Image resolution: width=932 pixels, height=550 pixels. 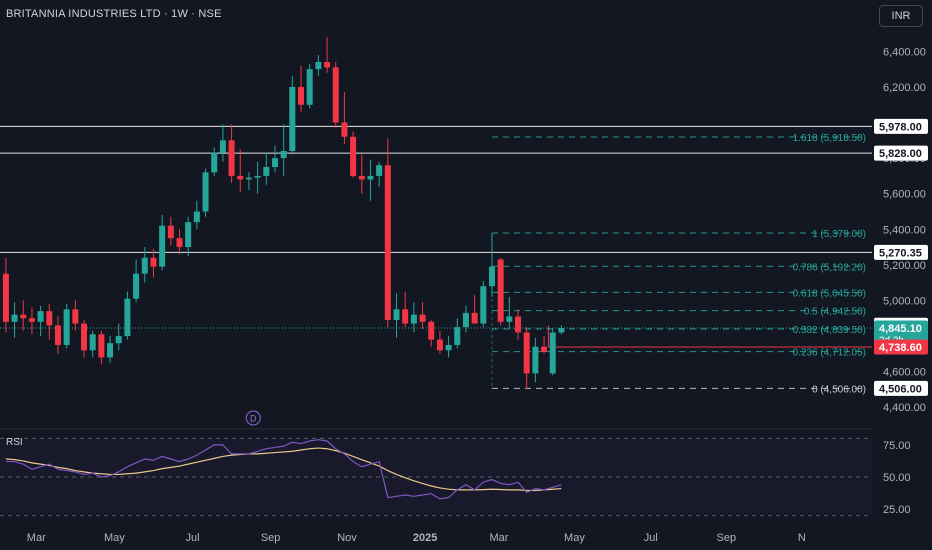 What do you see at coordinates (829, 138) in the screenshot?
I see `fib-level-label: 1.618 (5,918.50)` at bounding box center [829, 138].